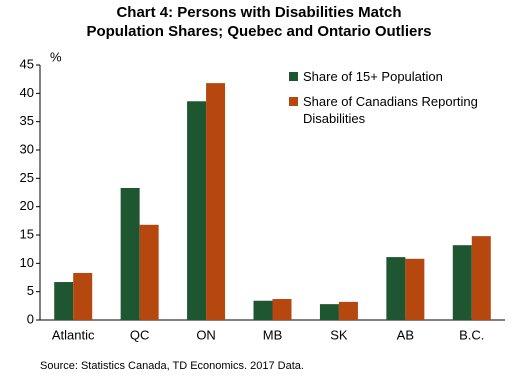  Describe the element at coordinates (27, 148) in the screenshot. I see `y-tick-label: 30` at that location.